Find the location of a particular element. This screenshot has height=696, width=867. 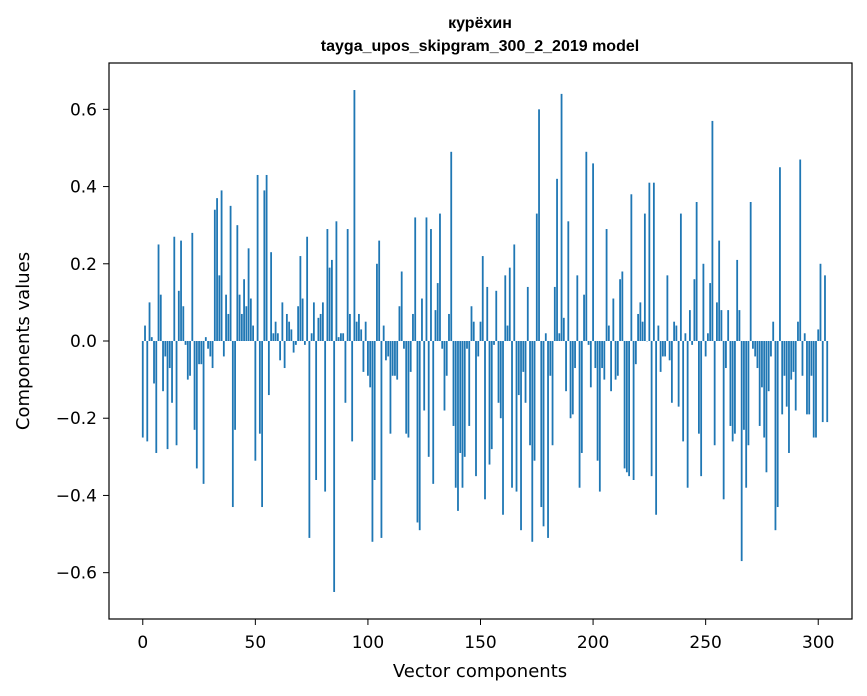

chart-subtitle: tayga_upos_skipgram_300_2_2019 model is located at coordinates (480, 46).